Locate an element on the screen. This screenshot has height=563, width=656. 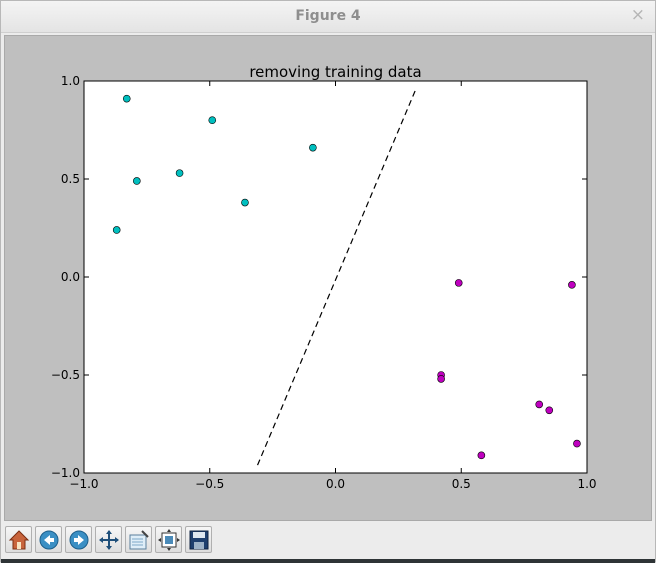
forward-icon is located at coordinates (79, 540).